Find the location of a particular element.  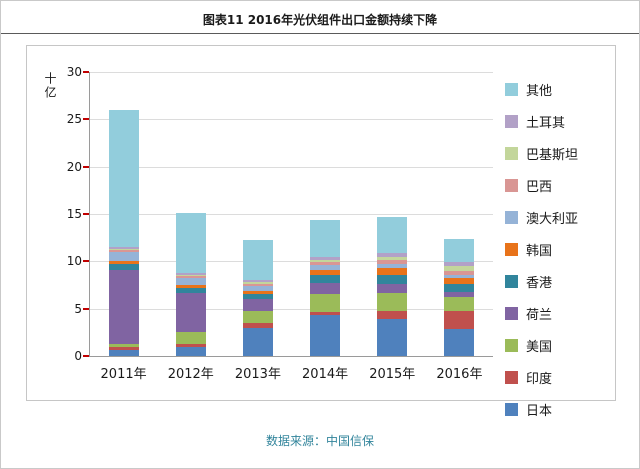

legend-item: 巴西 is located at coordinates (541, 185).